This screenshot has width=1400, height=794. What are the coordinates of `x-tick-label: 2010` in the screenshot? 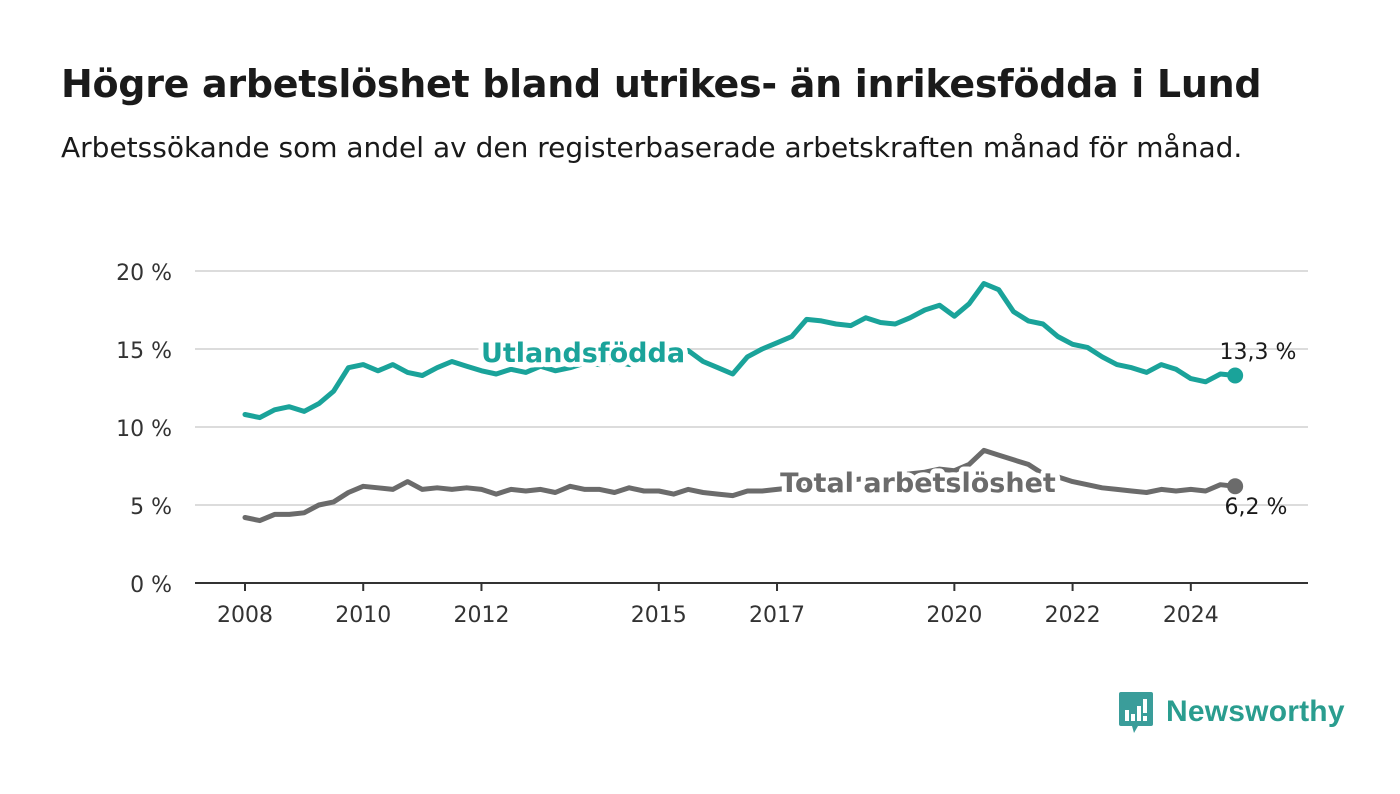 It's located at (363, 615).